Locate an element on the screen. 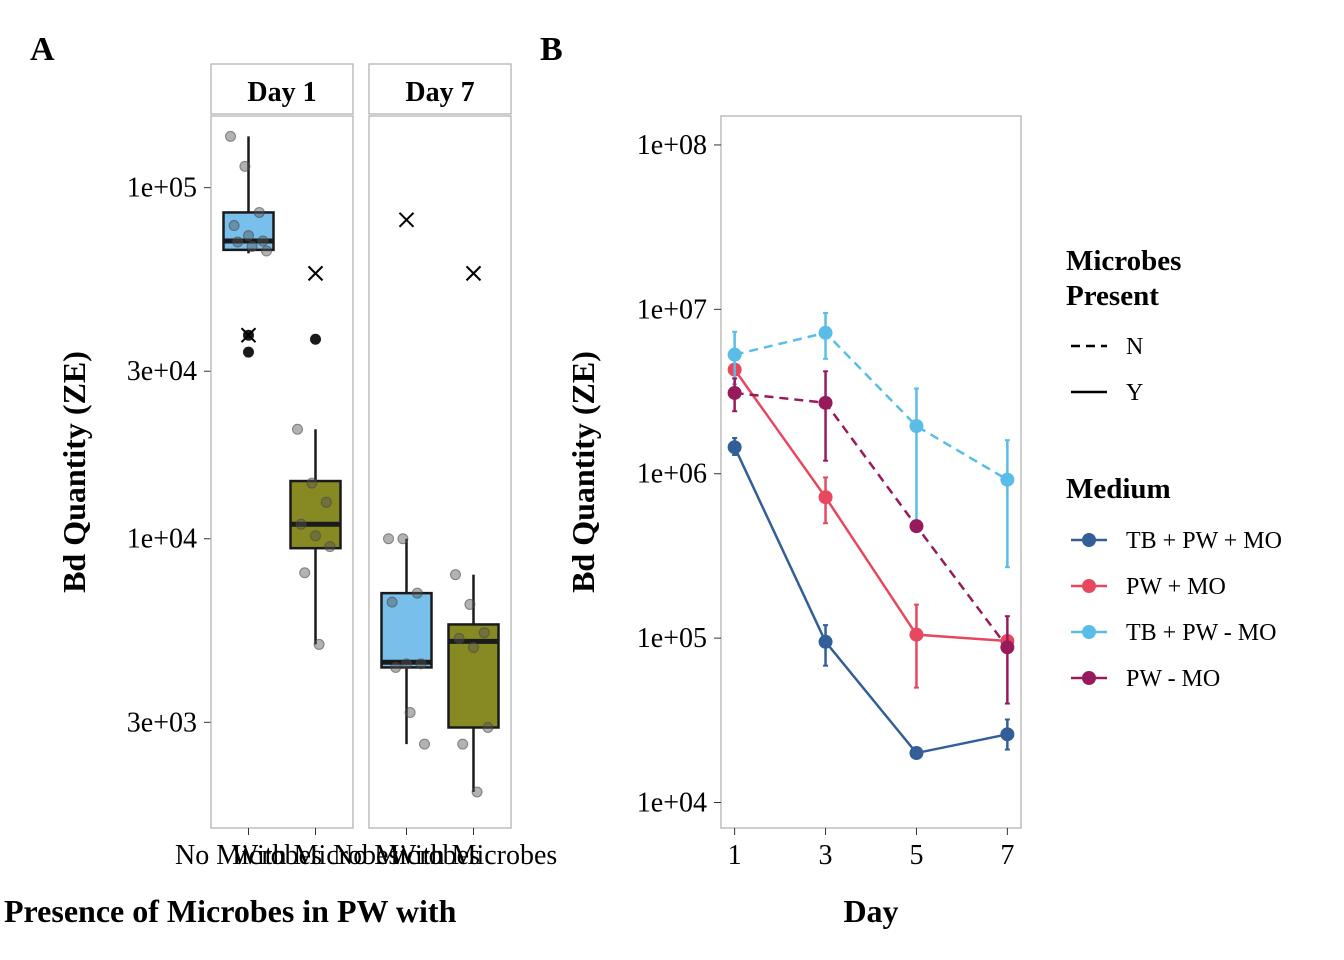 Image resolution: width=1344 pixels, height=960 pixels. facet-strip-label: Day 7 is located at coordinates (439, 92).